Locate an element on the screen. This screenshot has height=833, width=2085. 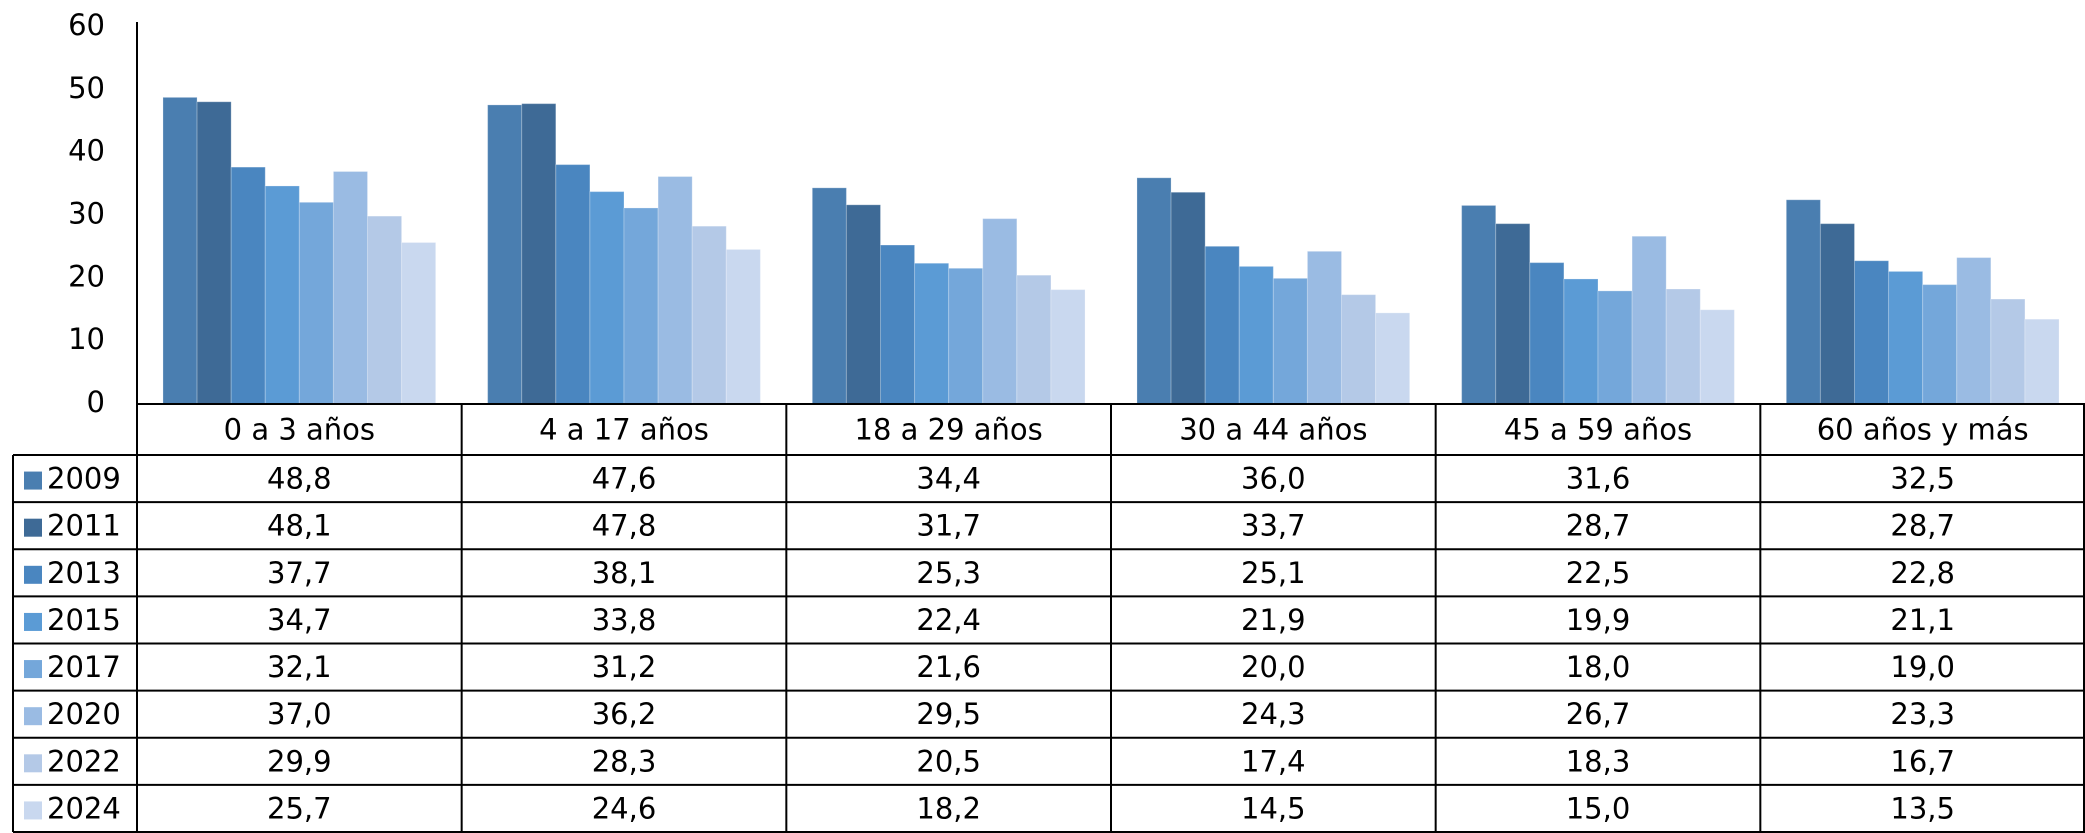
legend-label: 2017 is located at coordinates (84, 667).